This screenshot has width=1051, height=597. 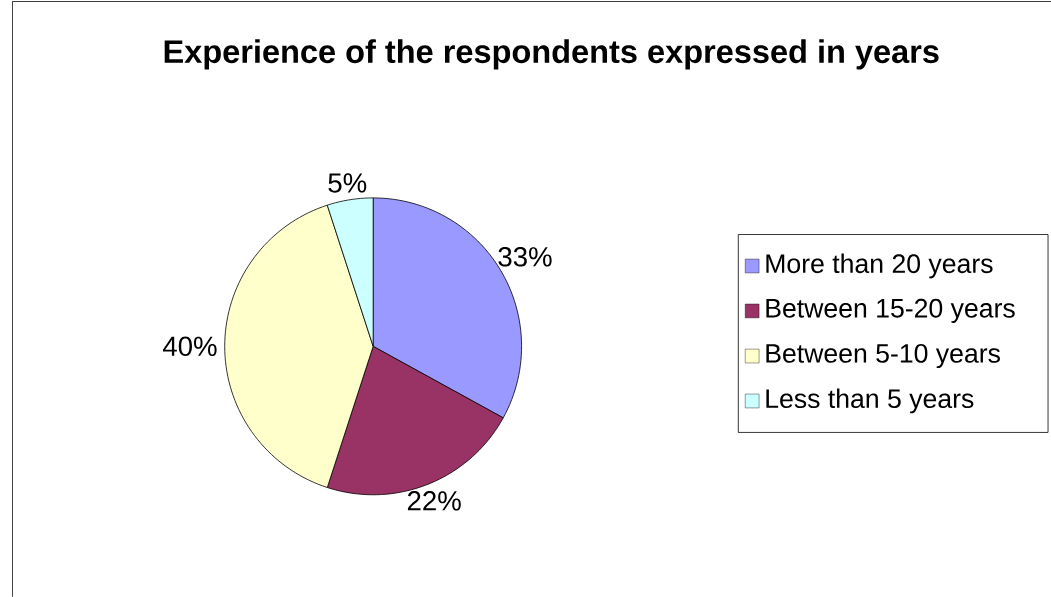 I want to click on legend-label: Between 5-10 years, so click(x=883, y=356).